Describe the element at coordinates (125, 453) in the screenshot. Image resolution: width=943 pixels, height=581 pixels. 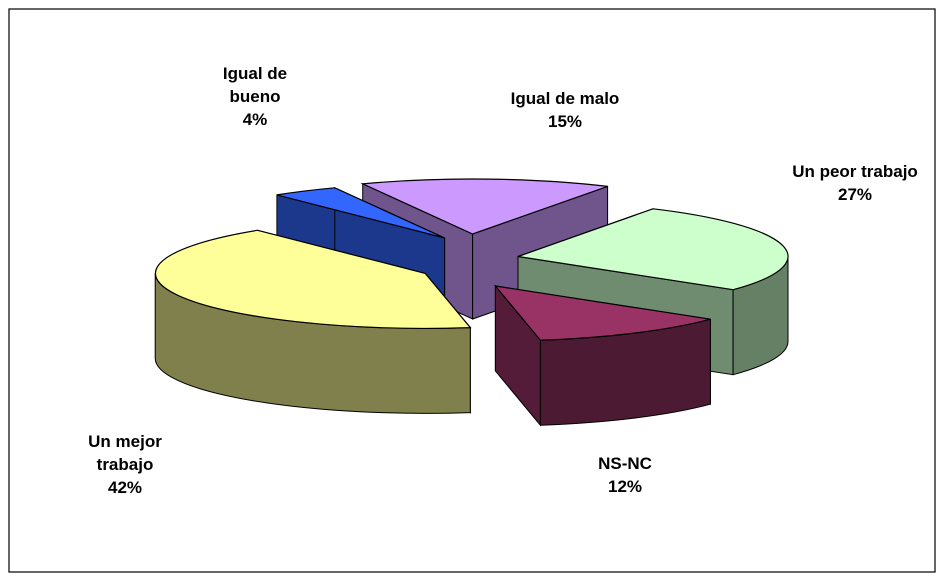
I see `category-label: Un mejor trabajo` at that location.